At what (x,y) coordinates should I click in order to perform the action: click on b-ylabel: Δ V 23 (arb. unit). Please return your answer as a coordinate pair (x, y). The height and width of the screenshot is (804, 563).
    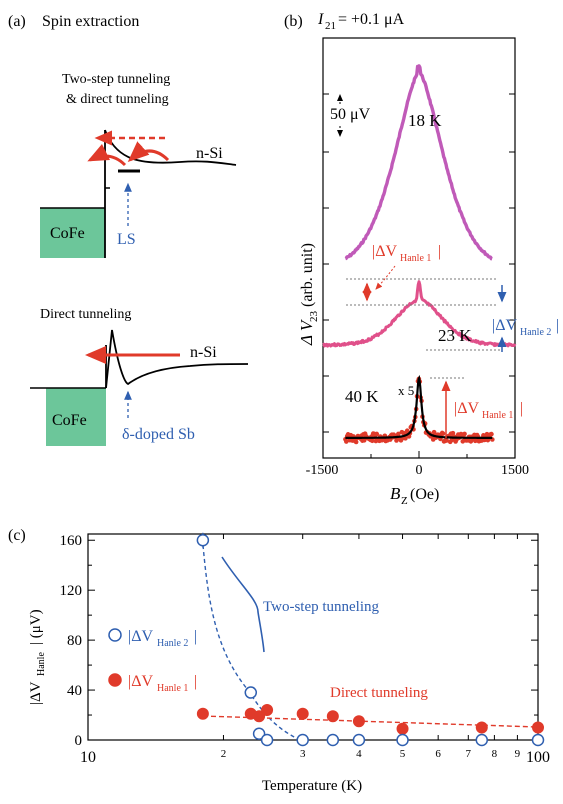
    Looking at the image, I should click on (308, 294).